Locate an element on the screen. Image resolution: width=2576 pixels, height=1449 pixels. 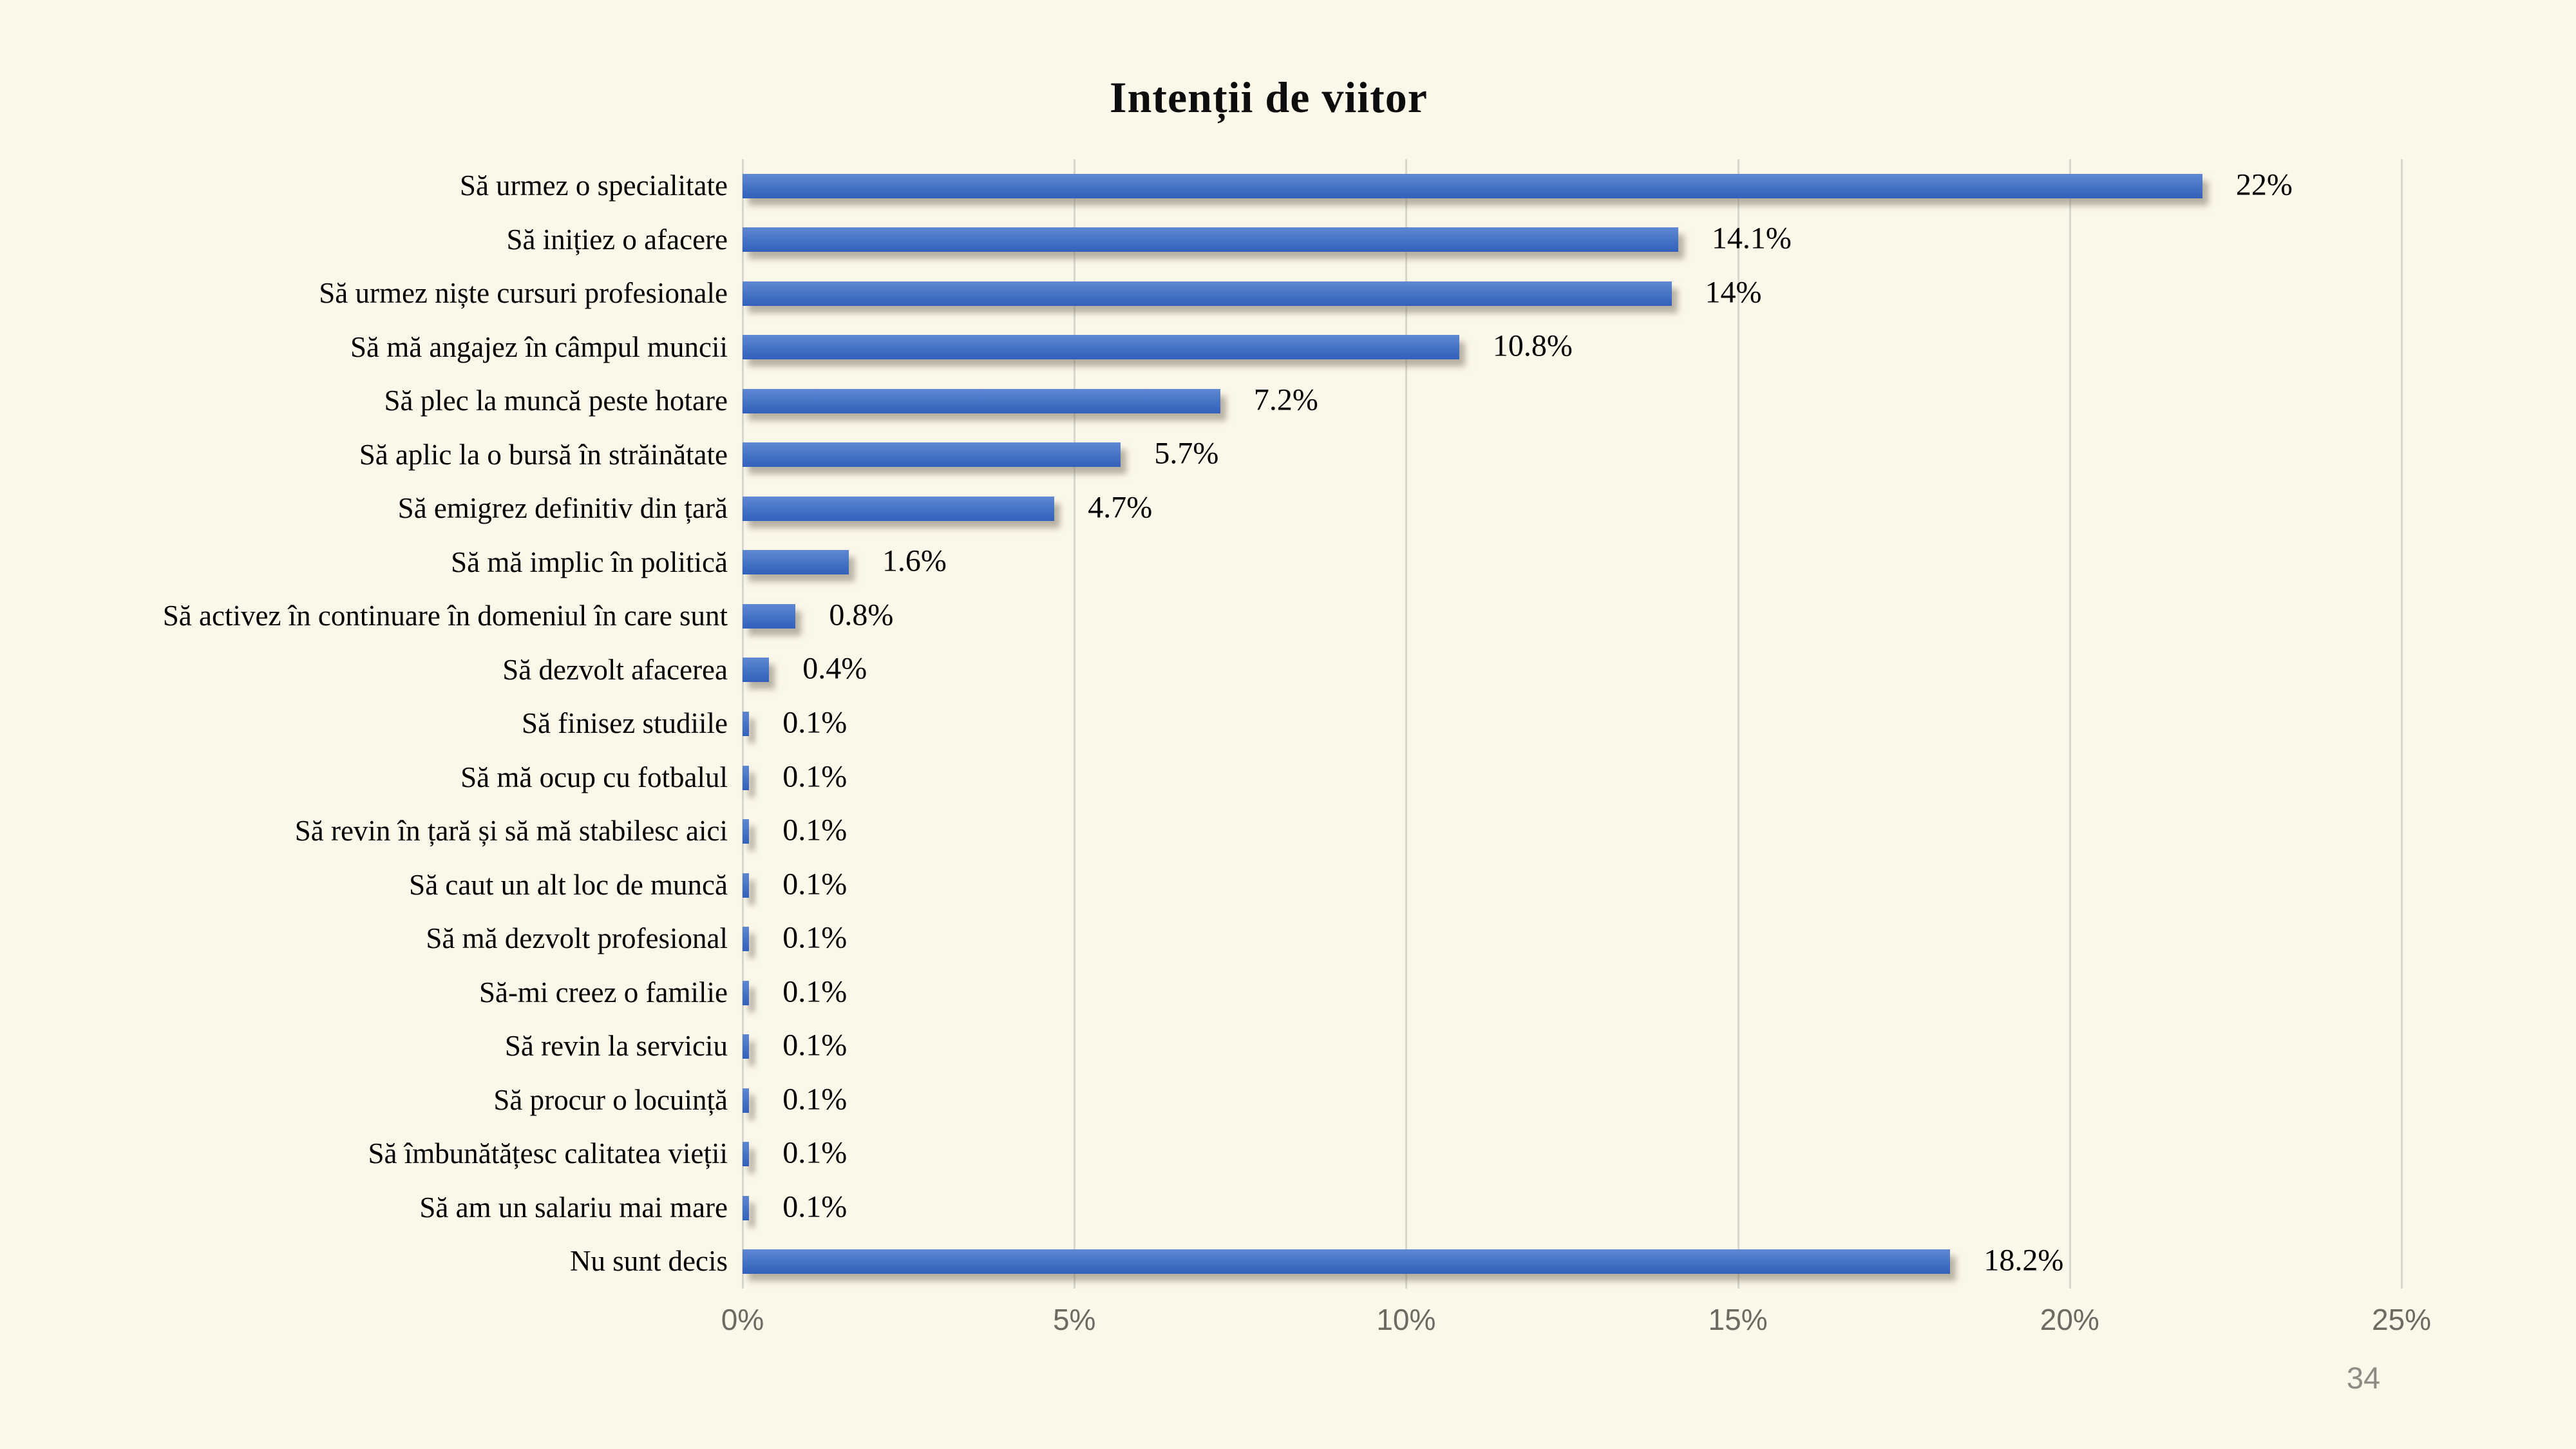
bar-value-label: 14.1% is located at coordinates (1752, 239).